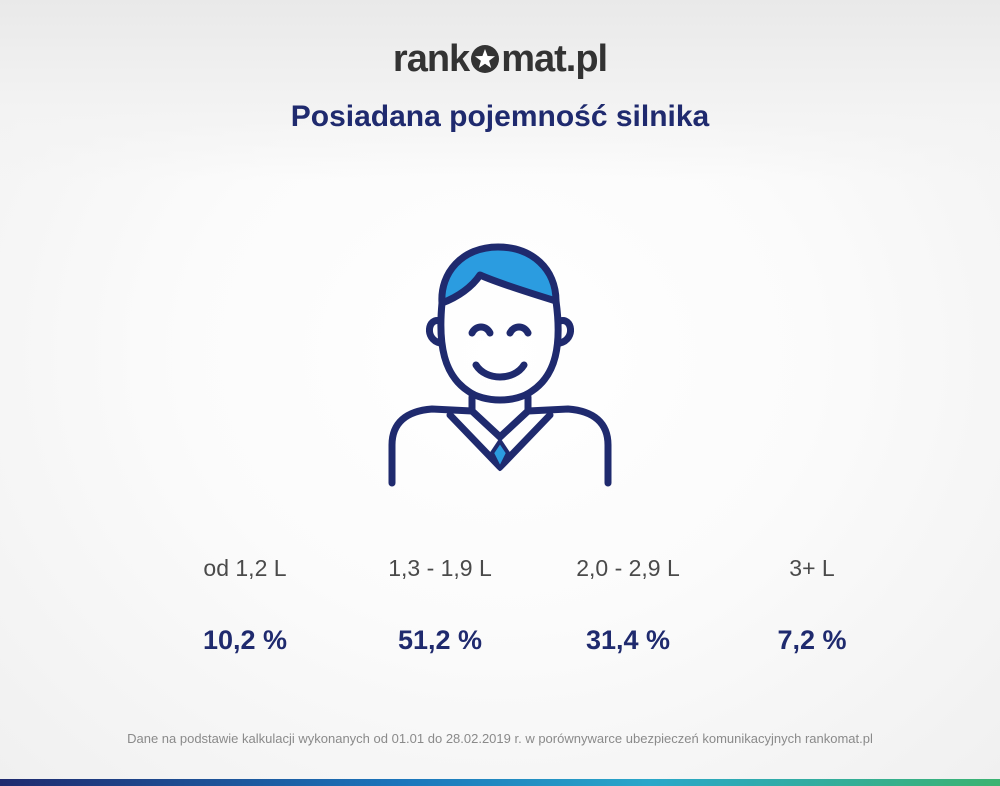 The image size is (1000, 786). What do you see at coordinates (812, 568) in the screenshot?
I see `category-label: 3+ L` at bounding box center [812, 568].